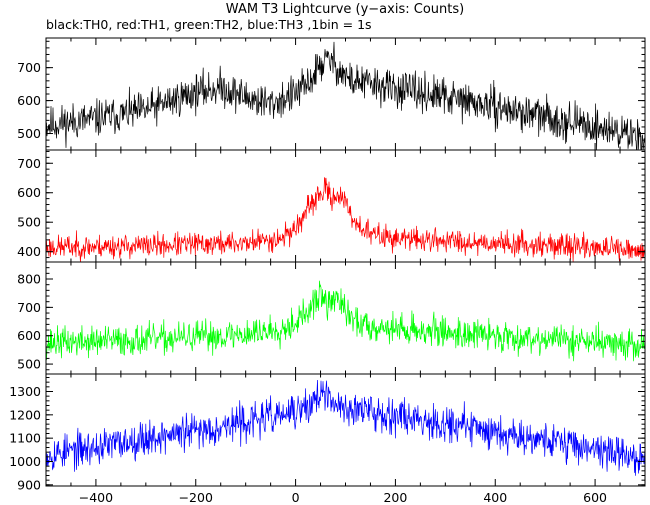 This screenshot has height=505, width=650. I want to click on x-tick-label: −200, so click(196, 497).